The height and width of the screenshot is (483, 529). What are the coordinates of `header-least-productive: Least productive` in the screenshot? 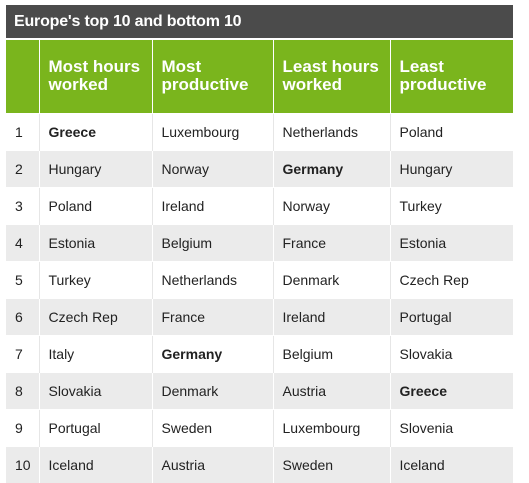 It's located at (451, 76).